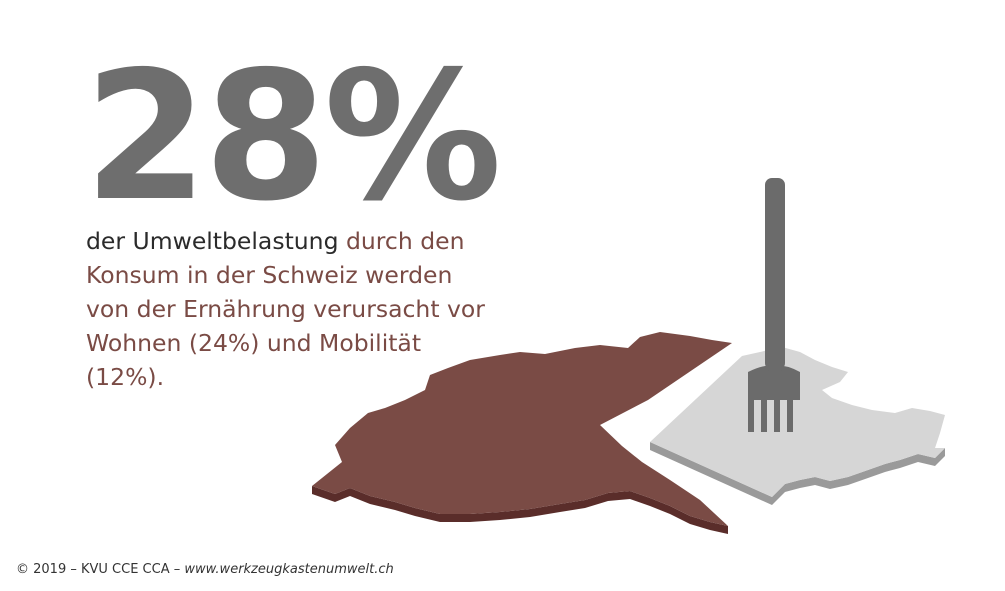 The height and width of the screenshot is (591, 1005). What do you see at coordinates (289, 569) in the screenshot?
I see `footer-url: www.werkzeugkastenumwelt.ch` at bounding box center [289, 569].